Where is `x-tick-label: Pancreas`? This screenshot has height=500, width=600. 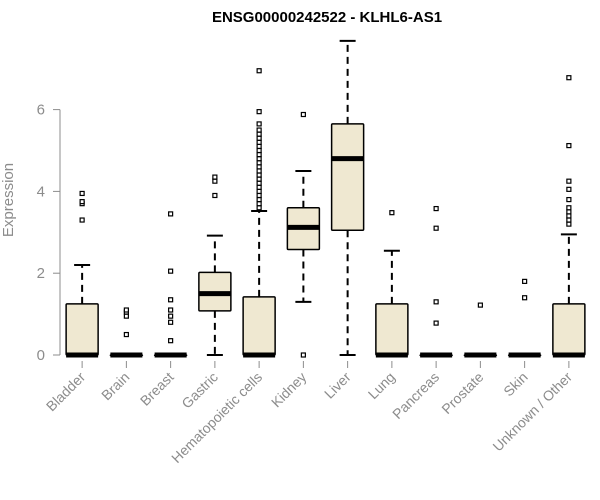
x-tick-label: Pancreas is located at coordinates (415, 395).